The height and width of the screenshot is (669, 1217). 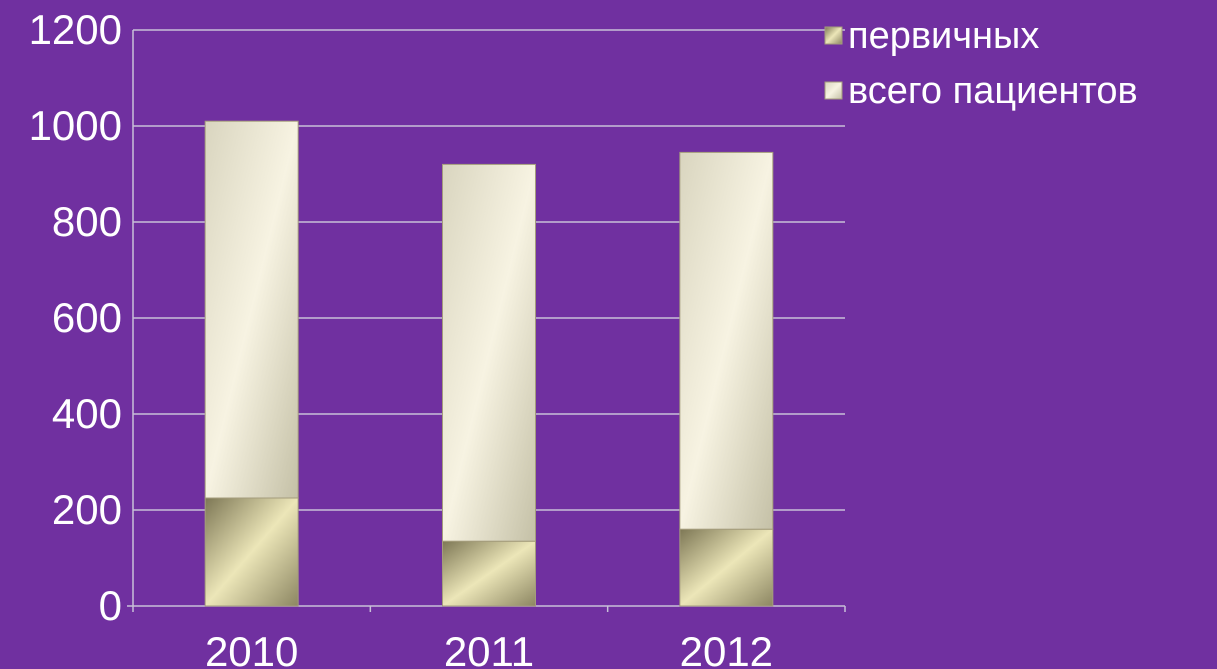 I want to click on y-tick-label: 1000, so click(x=75, y=125).